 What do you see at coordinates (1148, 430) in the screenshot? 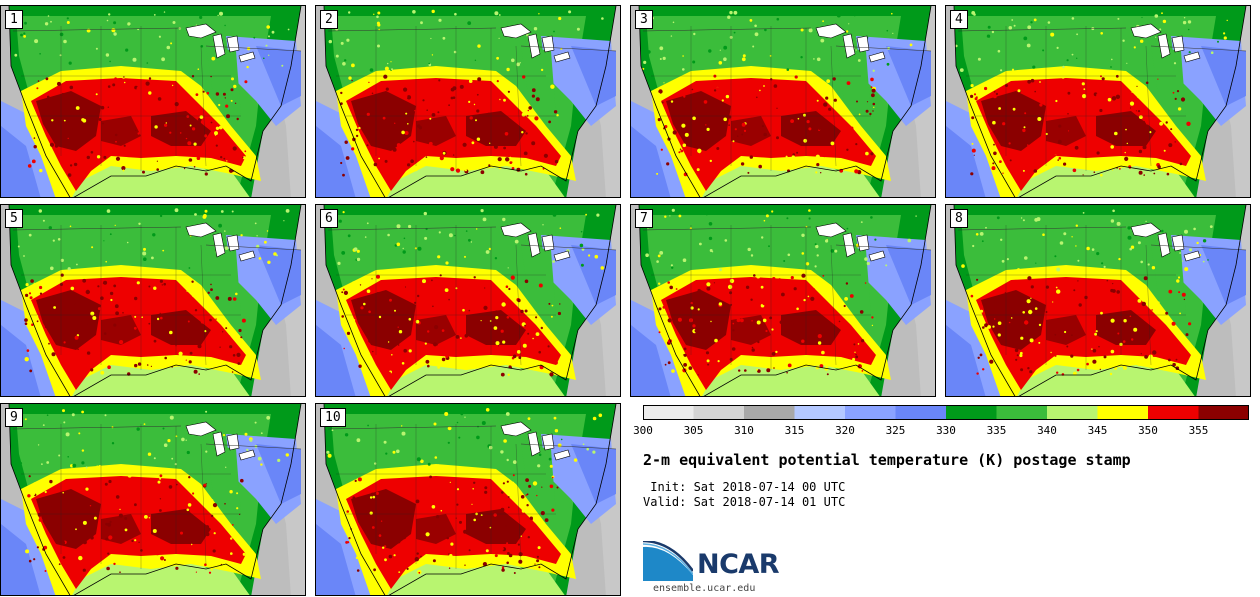
I see `colorbar-tick-label: 350` at bounding box center [1148, 430].